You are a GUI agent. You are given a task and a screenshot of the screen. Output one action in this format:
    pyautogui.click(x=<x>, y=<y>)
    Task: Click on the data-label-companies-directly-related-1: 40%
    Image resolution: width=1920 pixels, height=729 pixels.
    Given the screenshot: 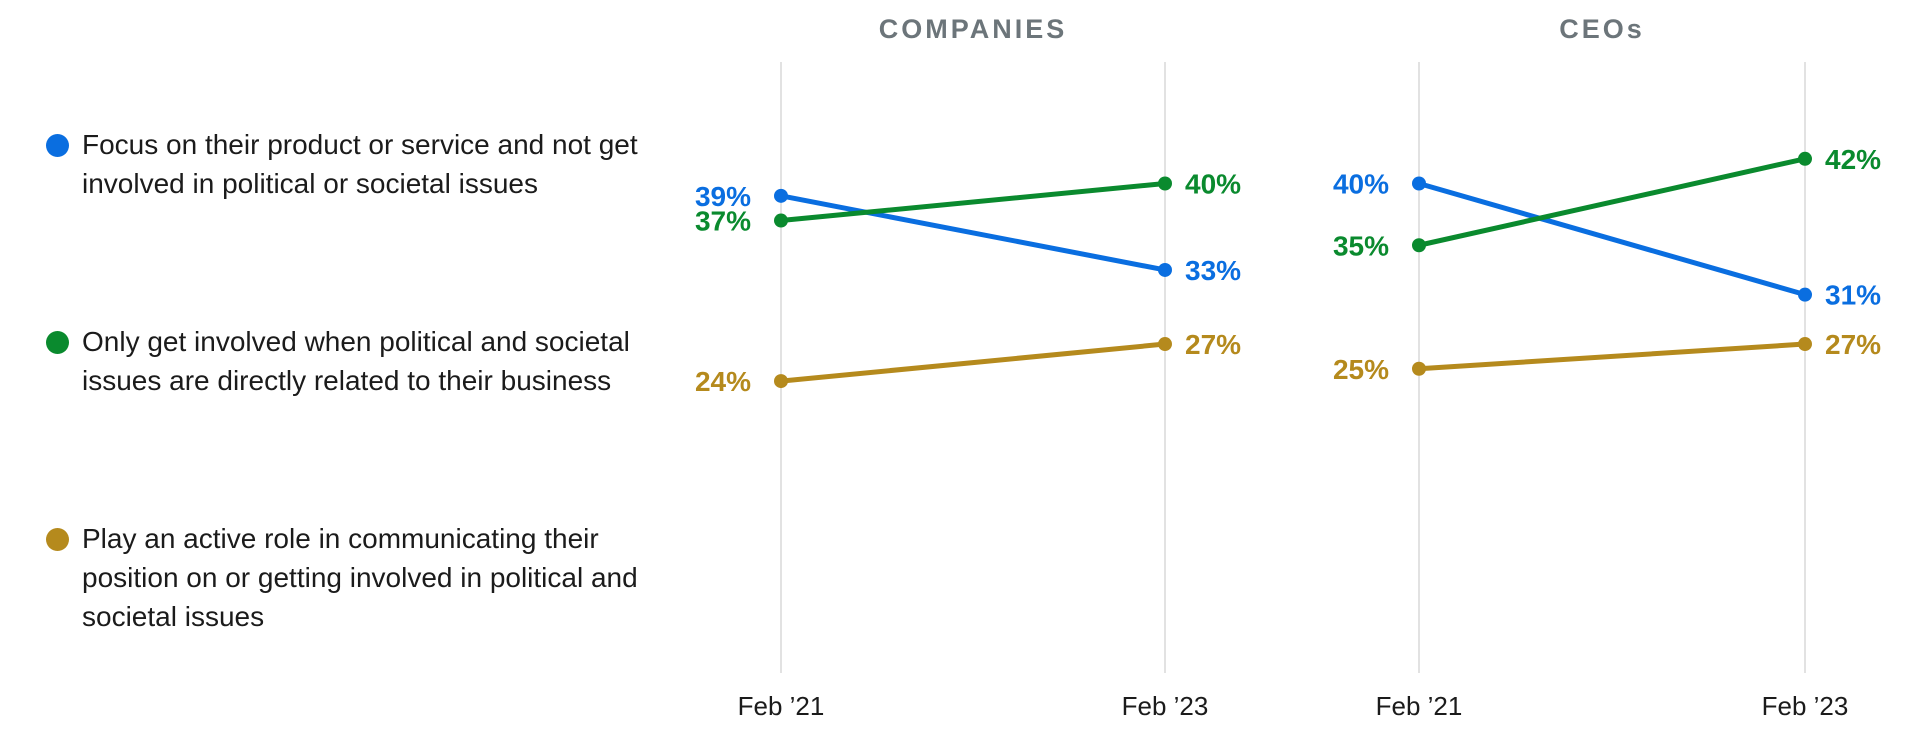 What is the action you would take?
    pyautogui.click(x=1213, y=184)
    